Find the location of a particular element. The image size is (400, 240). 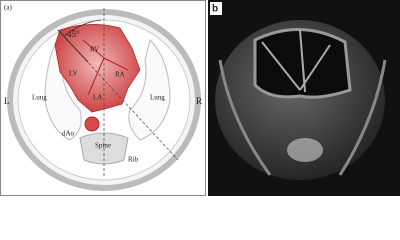

panel-label: b is located at coordinates (215, 9).